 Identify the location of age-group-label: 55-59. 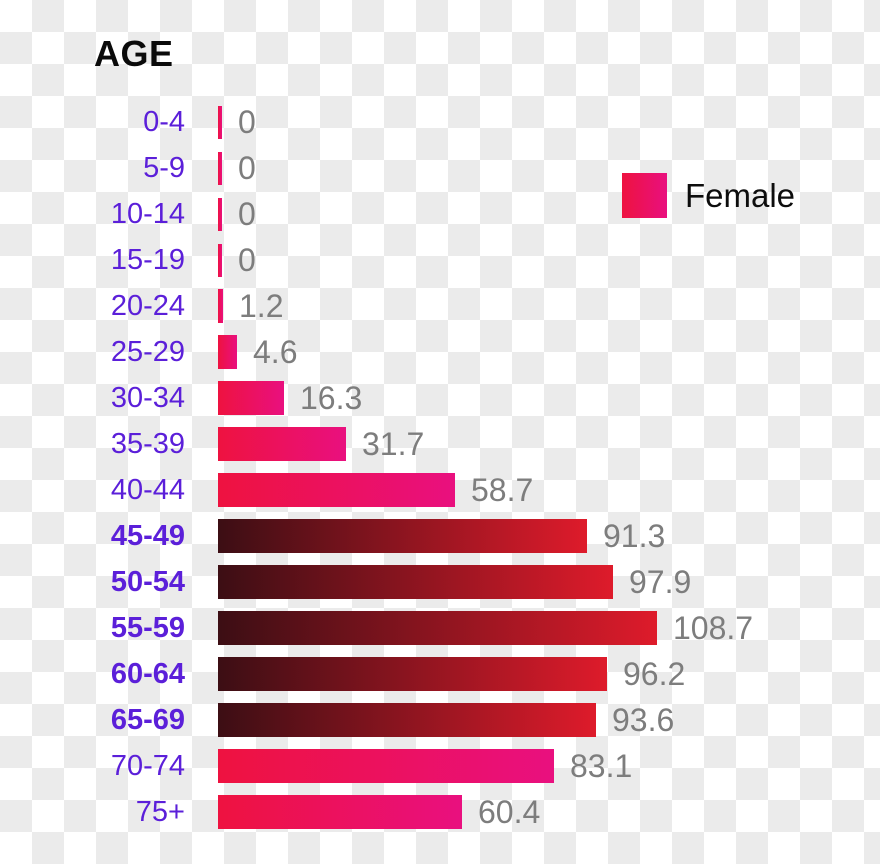
(147, 627).